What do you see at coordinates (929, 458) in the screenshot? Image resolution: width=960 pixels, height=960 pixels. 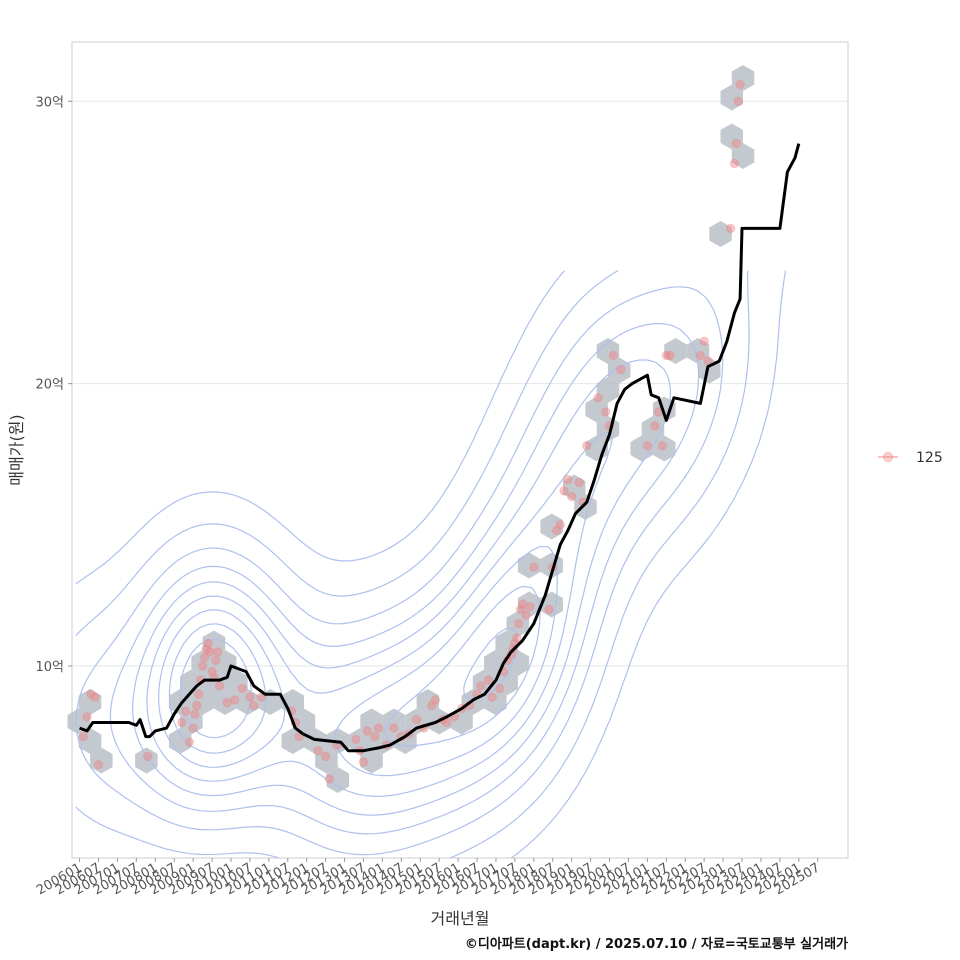 I see `legend-label: 125` at bounding box center [929, 458].